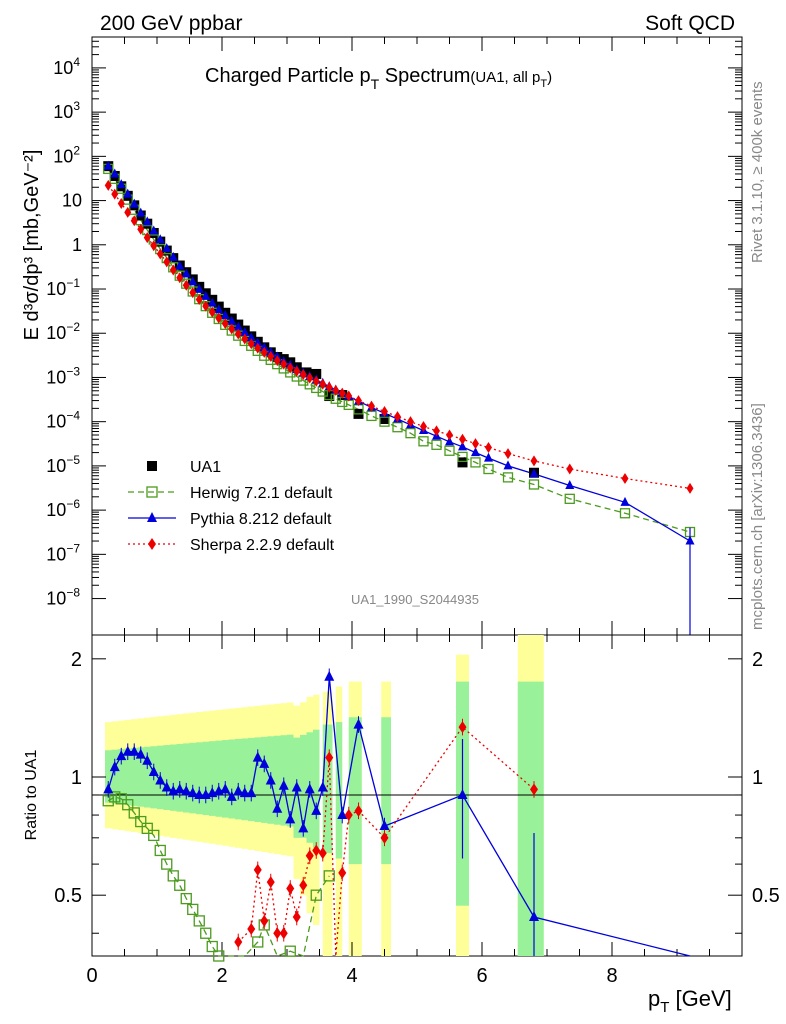 The image size is (786, 1024). Describe the element at coordinates (375, 84) in the screenshot. I see `plot-title-sub: T` at that location.